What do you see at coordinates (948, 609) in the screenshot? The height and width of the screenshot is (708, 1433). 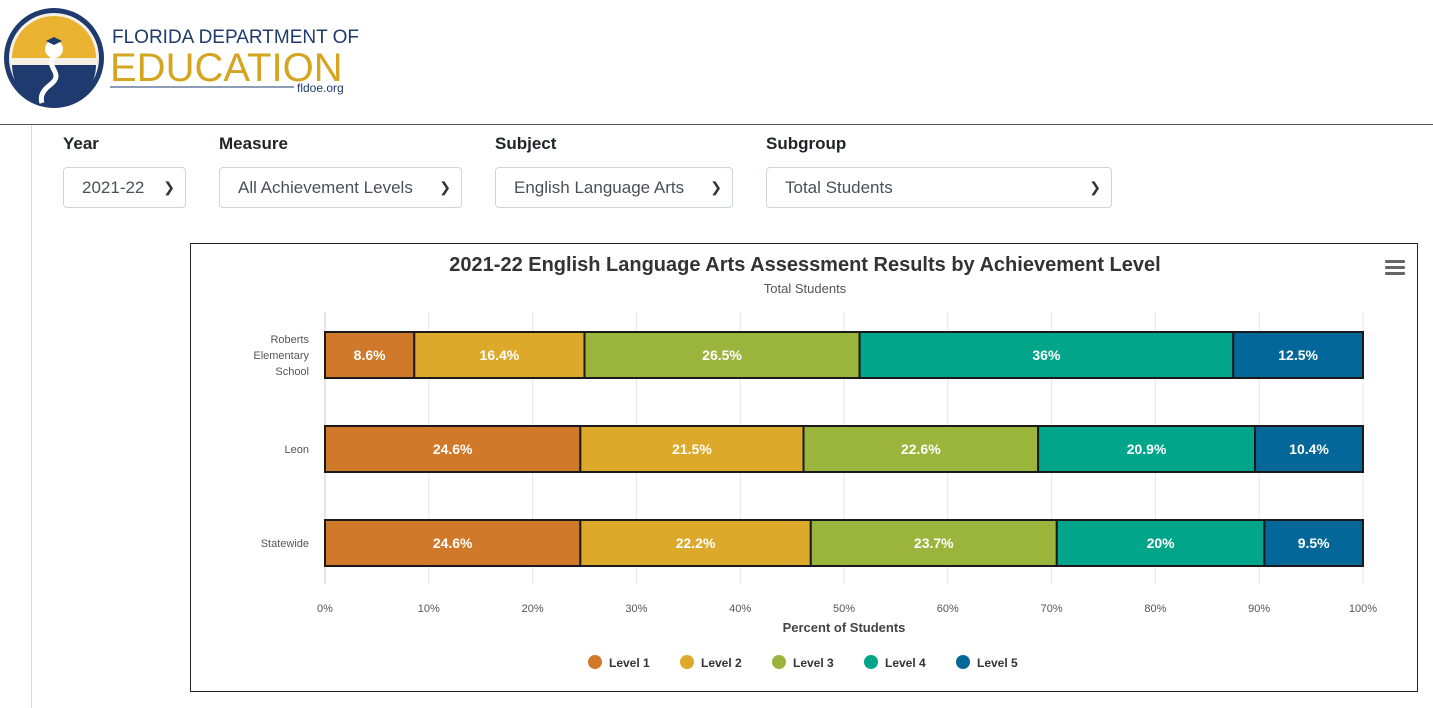 I see `x-tick-label: 60%` at bounding box center [948, 609].